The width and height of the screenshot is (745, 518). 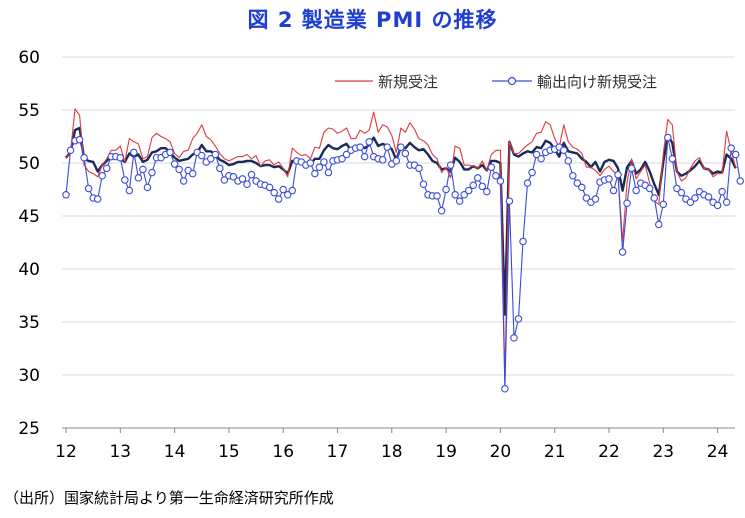 What do you see at coordinates (66, 452) in the screenshot?
I see `x-tick-label: 12` at bounding box center [66, 452].